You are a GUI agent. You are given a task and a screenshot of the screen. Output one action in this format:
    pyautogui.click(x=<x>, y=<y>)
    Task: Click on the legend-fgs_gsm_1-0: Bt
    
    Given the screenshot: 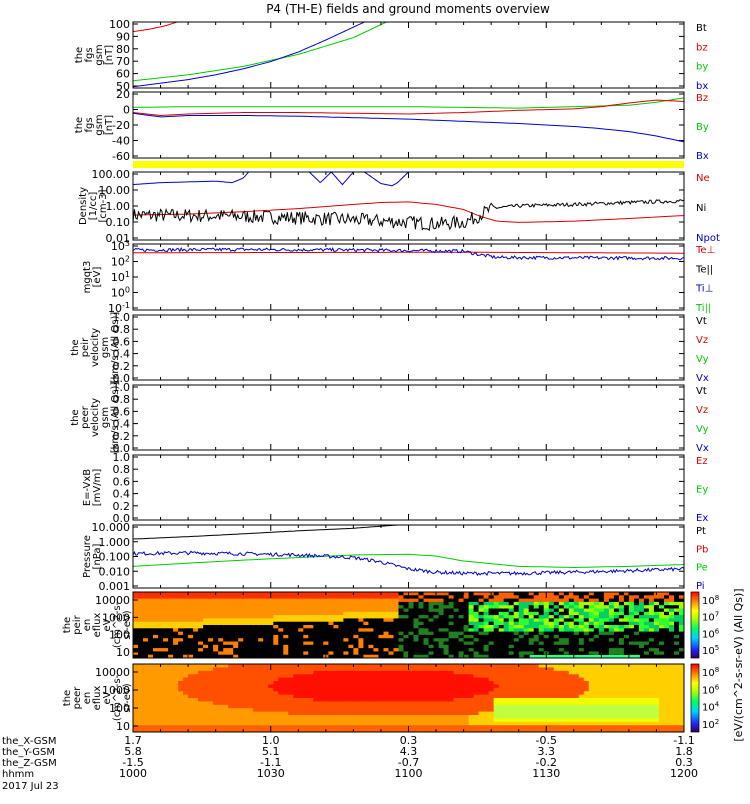 What is the action you would take?
    pyautogui.click(x=701, y=28)
    